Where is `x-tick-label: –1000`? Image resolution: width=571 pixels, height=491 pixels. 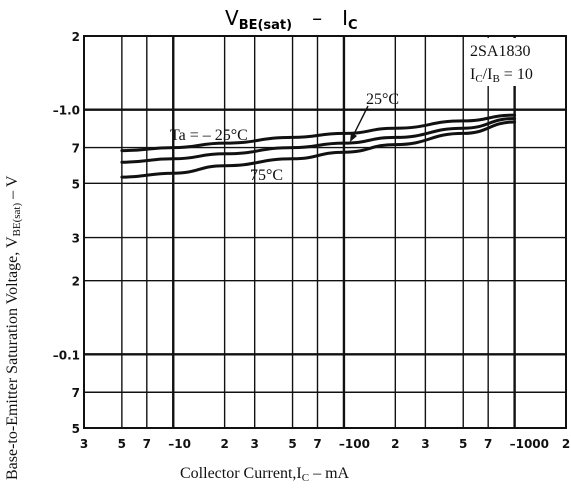 x-tick-label: –1000 is located at coordinates (529, 444).